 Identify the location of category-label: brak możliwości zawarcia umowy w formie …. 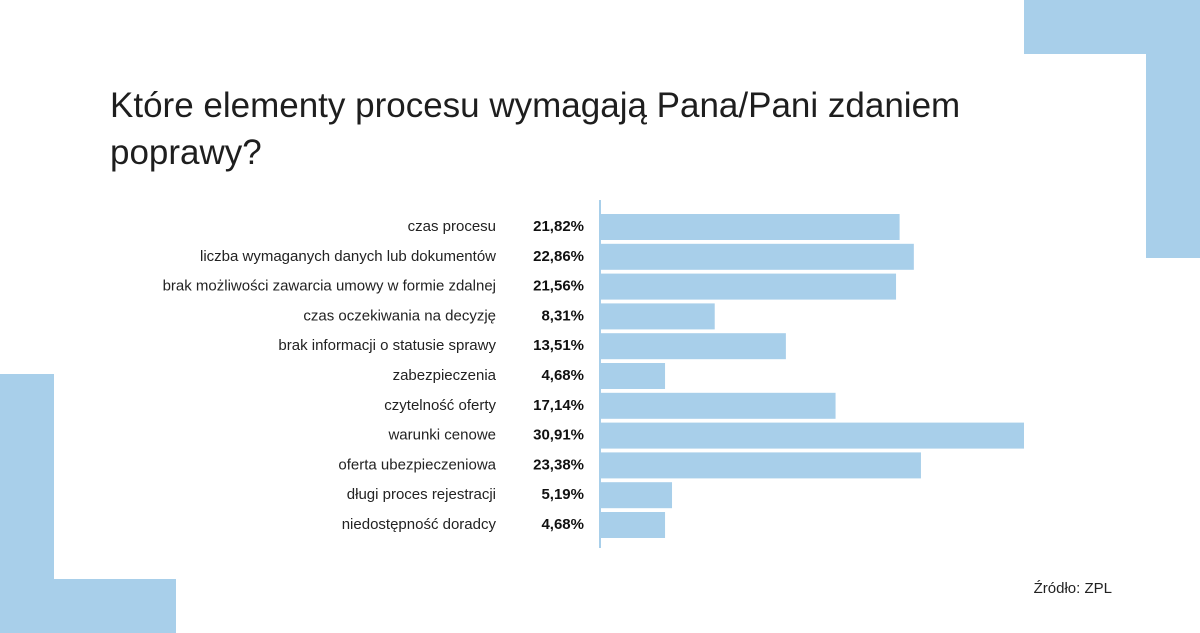
(329, 286).